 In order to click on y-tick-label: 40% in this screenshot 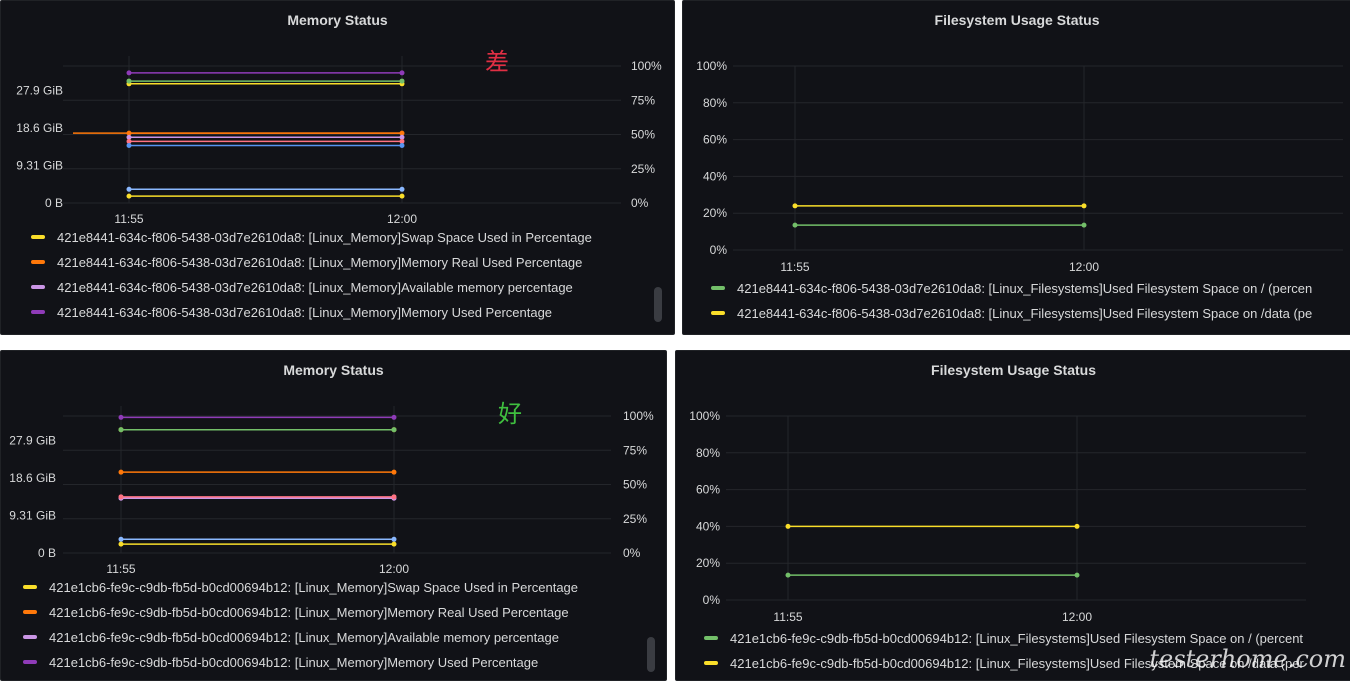, I will do `click(708, 526)`.